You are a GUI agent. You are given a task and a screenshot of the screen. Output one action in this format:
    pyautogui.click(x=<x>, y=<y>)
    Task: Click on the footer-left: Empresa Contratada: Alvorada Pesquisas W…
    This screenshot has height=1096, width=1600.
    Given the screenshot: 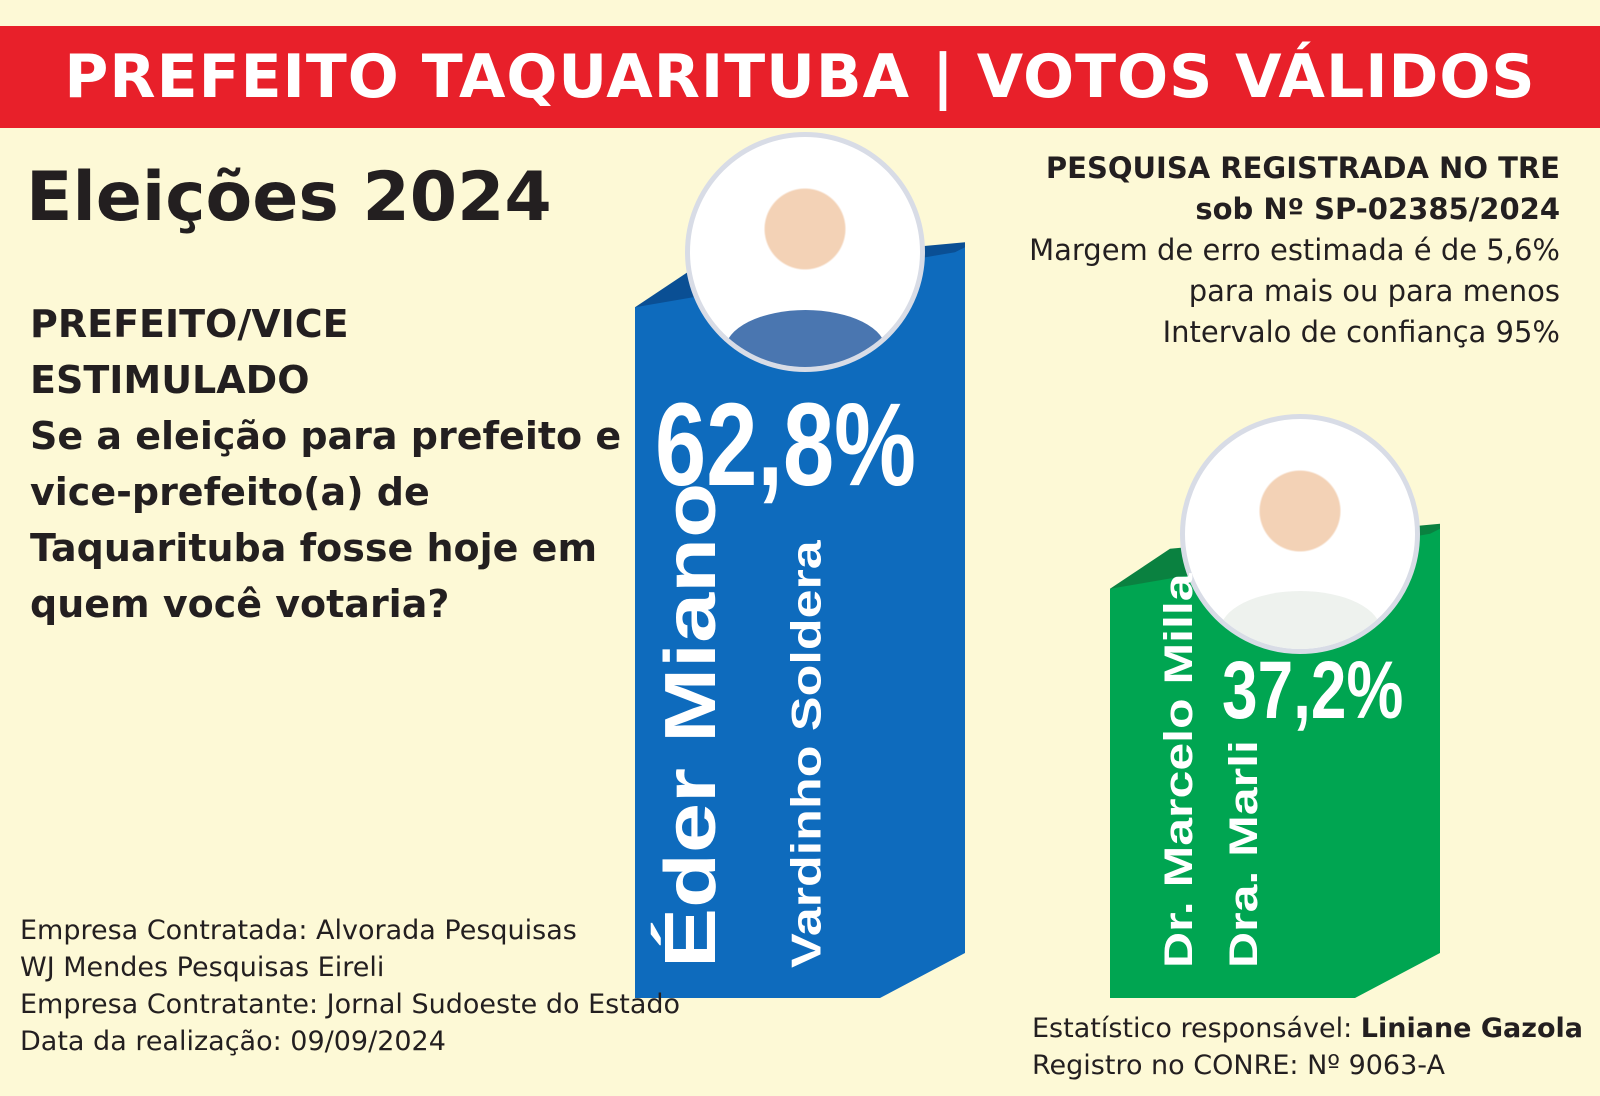 What is the action you would take?
    pyautogui.click(x=350, y=986)
    